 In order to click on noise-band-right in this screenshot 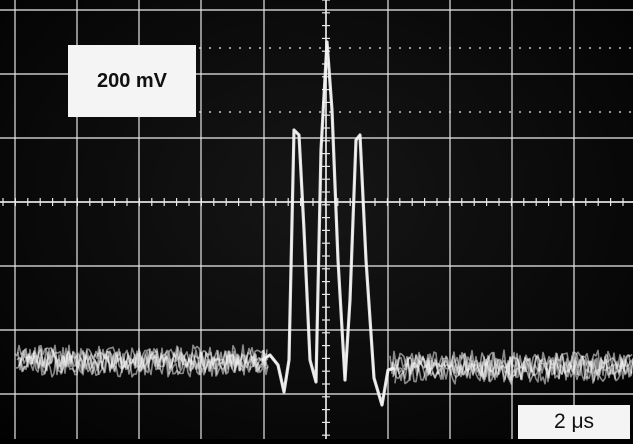, I will do `click(513, 372)`.